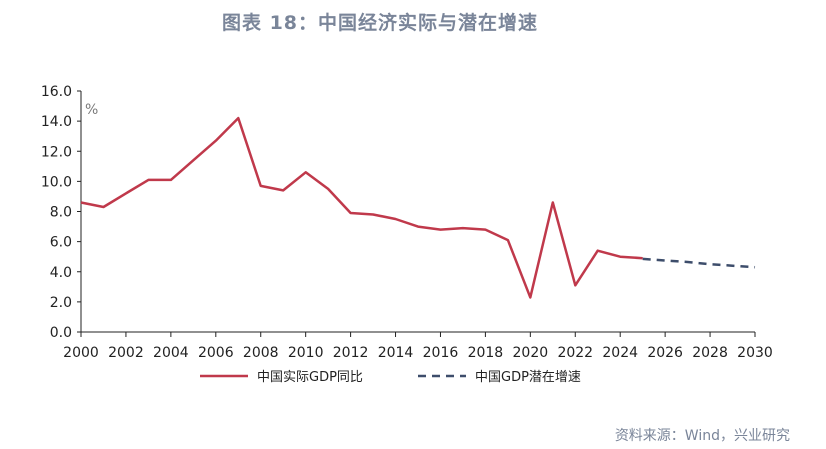  What do you see at coordinates (755, 353) in the screenshot?
I see `x-tick-label: 2030` at bounding box center [755, 353].